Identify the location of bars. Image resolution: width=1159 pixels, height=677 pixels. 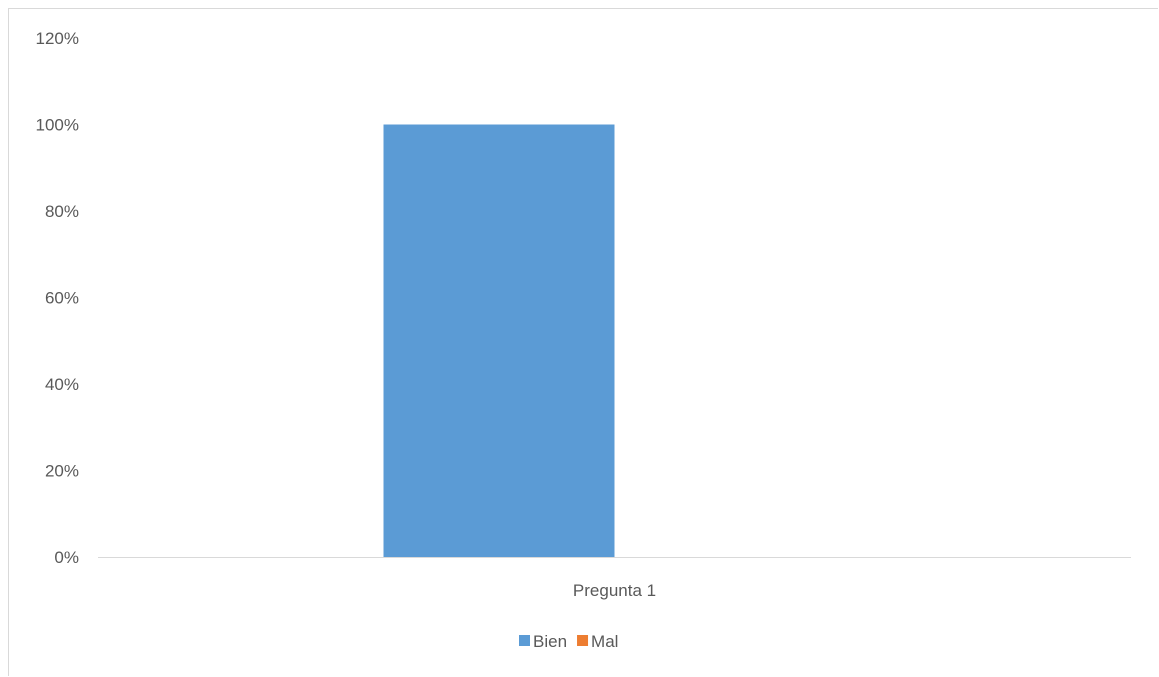
(499, 340).